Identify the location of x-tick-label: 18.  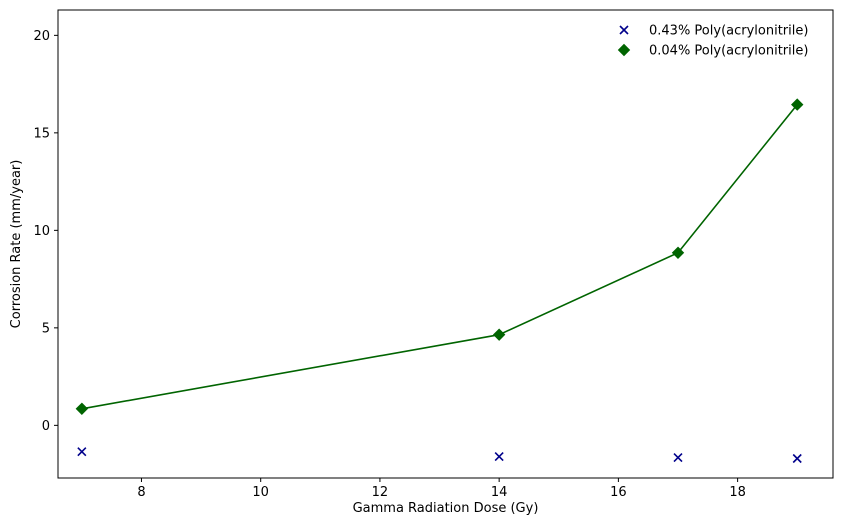
(737, 492).